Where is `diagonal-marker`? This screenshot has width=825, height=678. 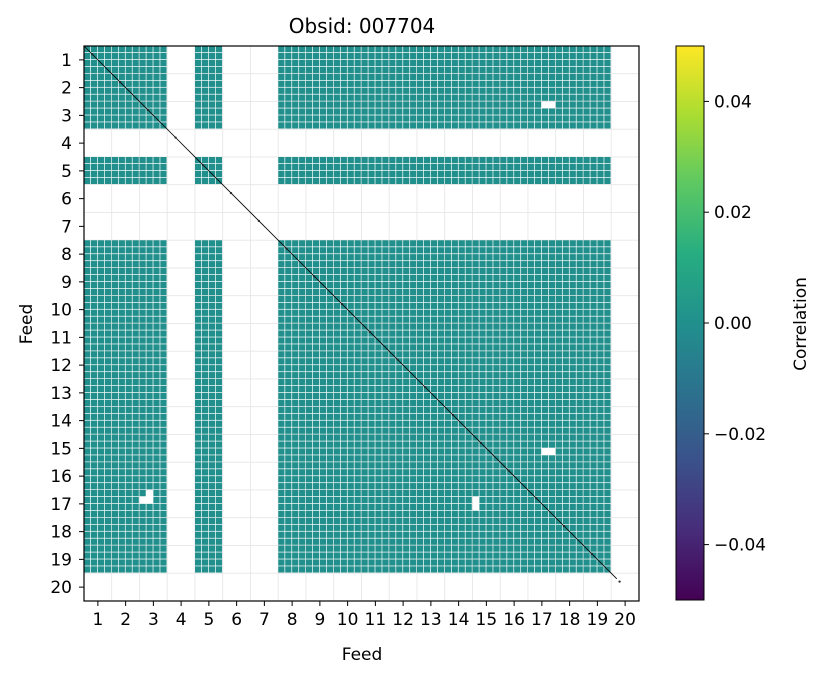 diagonal-marker is located at coordinates (120, 82).